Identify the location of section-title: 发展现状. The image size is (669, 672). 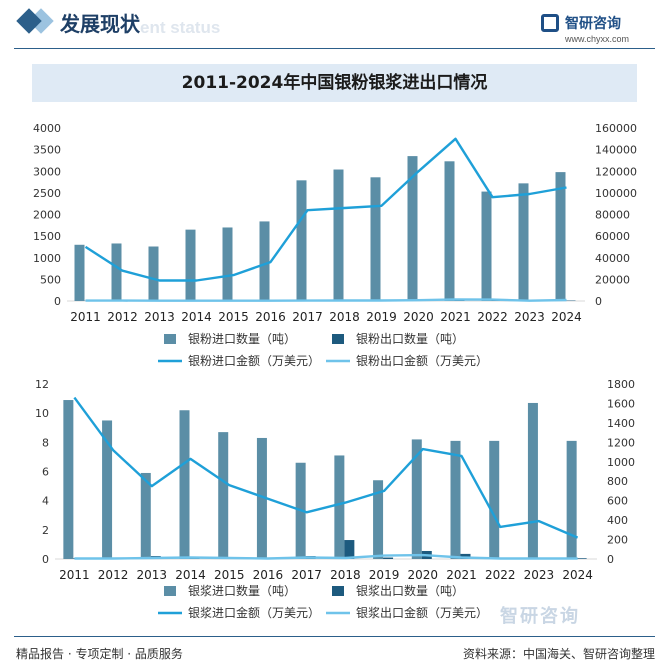
(100, 24).